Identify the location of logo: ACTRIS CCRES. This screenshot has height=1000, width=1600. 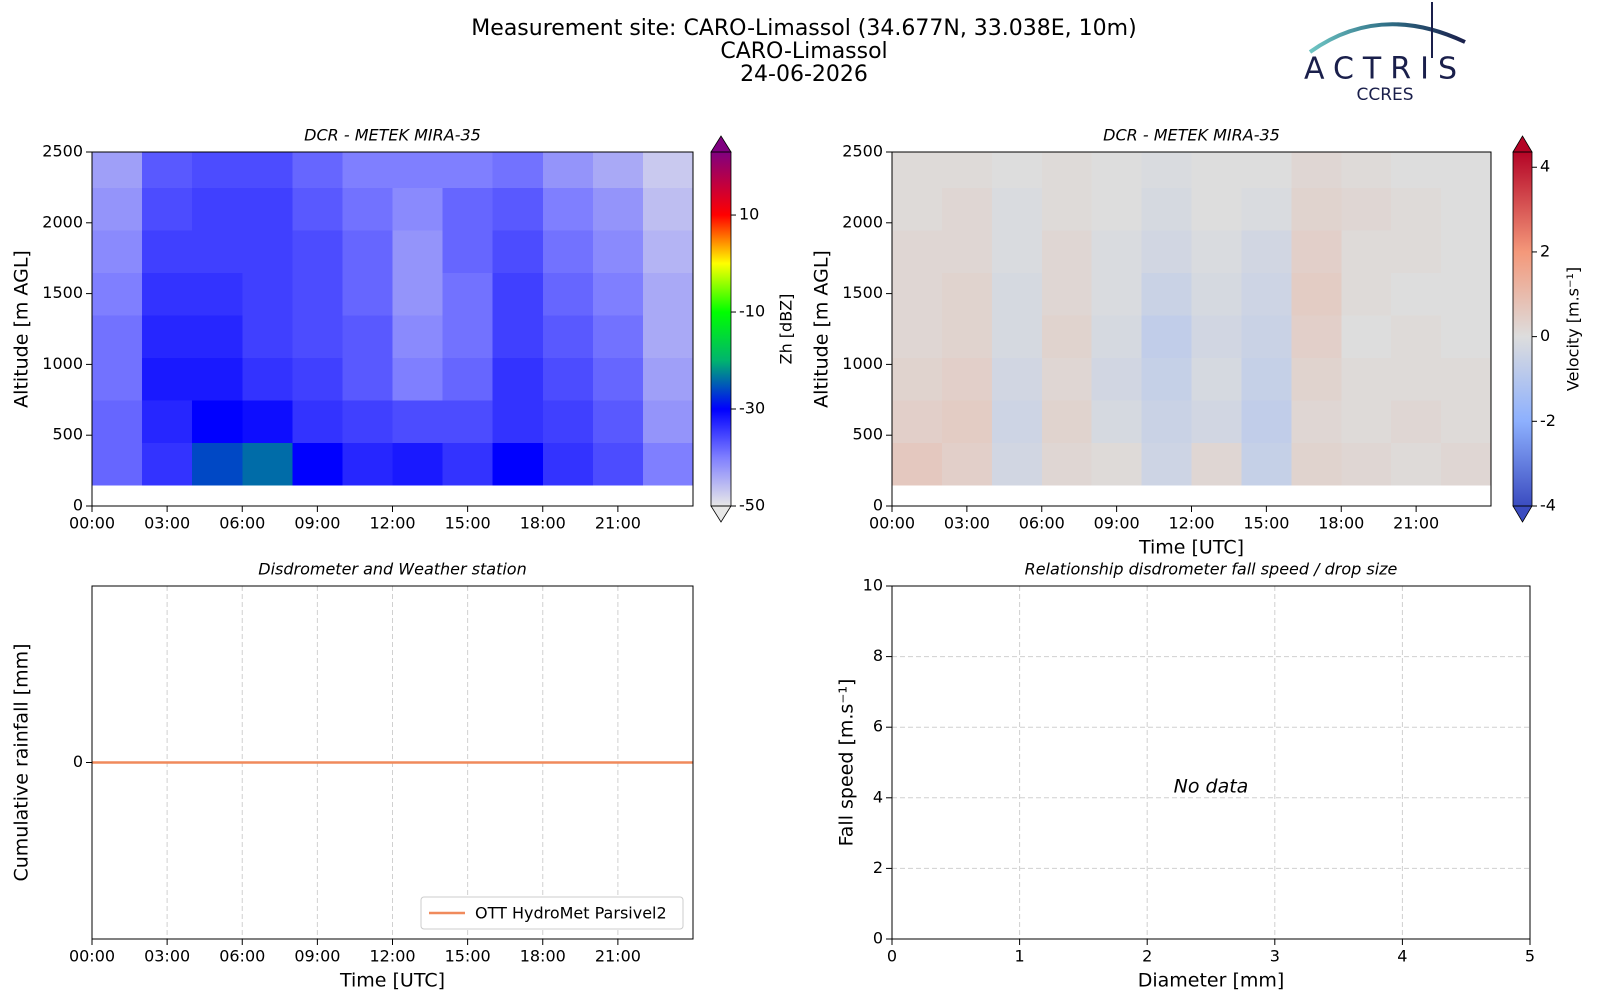
(1385, 53).